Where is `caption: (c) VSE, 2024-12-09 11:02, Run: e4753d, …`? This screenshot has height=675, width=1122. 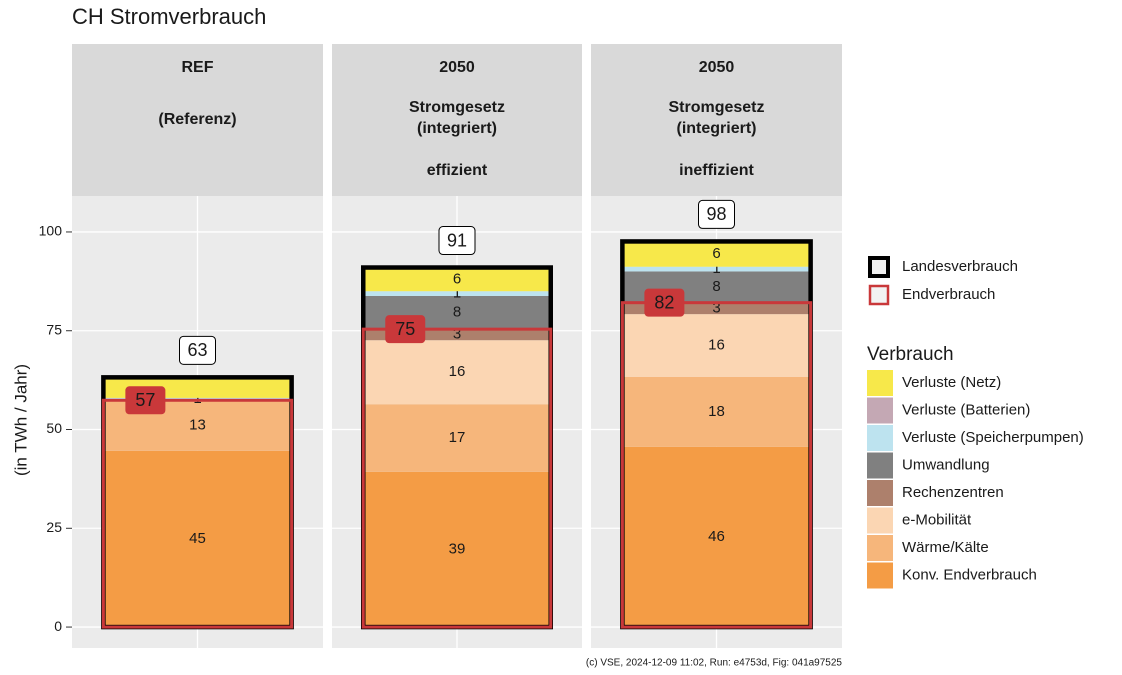
caption: (c) VSE, 2024-12-09 11:02, Run: e4753d, … is located at coordinates (714, 663).